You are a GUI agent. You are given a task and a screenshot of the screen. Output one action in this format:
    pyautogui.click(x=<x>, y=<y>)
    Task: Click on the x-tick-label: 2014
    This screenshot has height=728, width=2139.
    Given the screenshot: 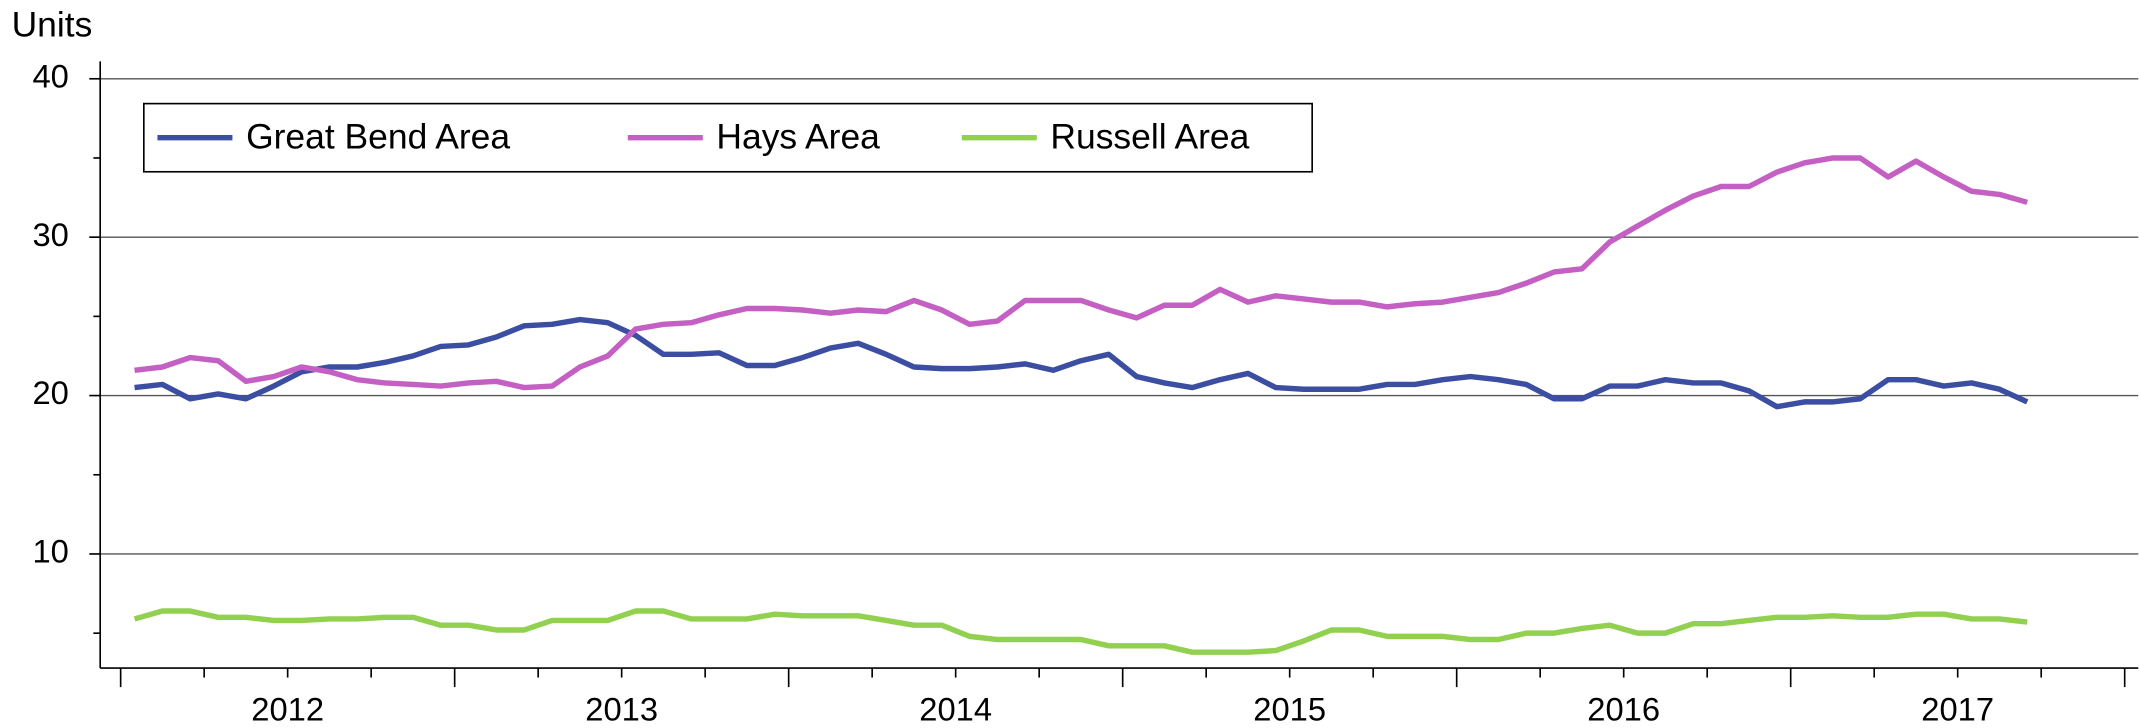 What is the action you would take?
    pyautogui.click(x=955, y=708)
    